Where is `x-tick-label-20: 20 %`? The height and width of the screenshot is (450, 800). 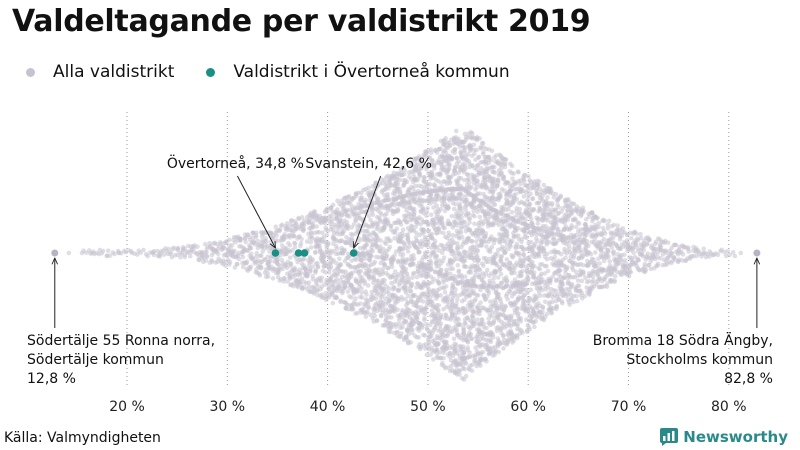
x-tick-label-20: 20 % is located at coordinates (127, 407).